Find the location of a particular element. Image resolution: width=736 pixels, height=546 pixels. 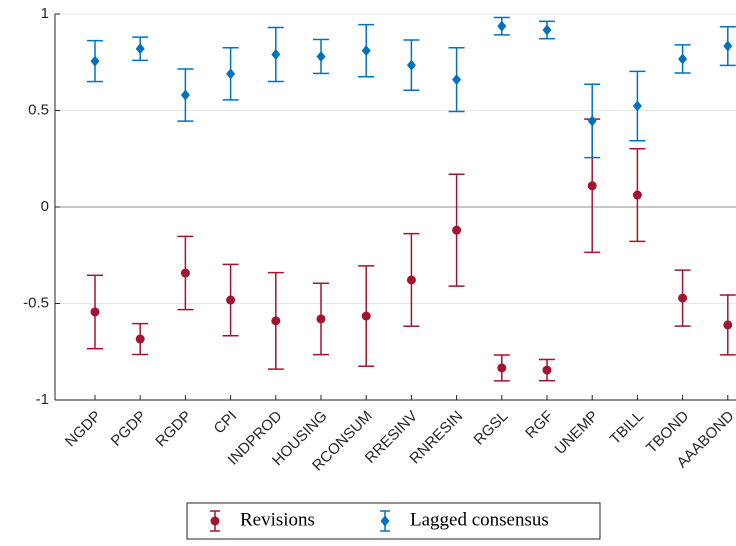

x-tick-label: CPI is located at coordinates (226, 423).